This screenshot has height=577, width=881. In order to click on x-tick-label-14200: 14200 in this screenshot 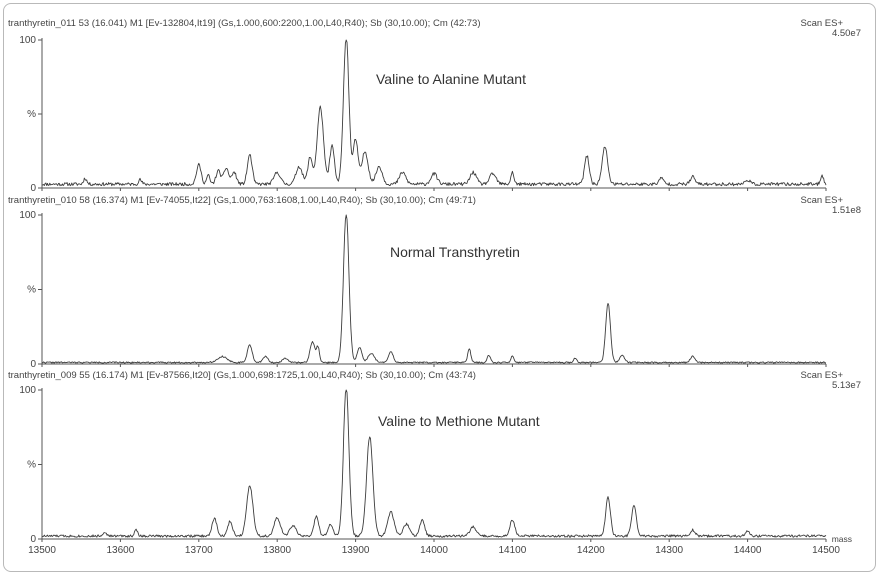, I will do `click(591, 550)`.